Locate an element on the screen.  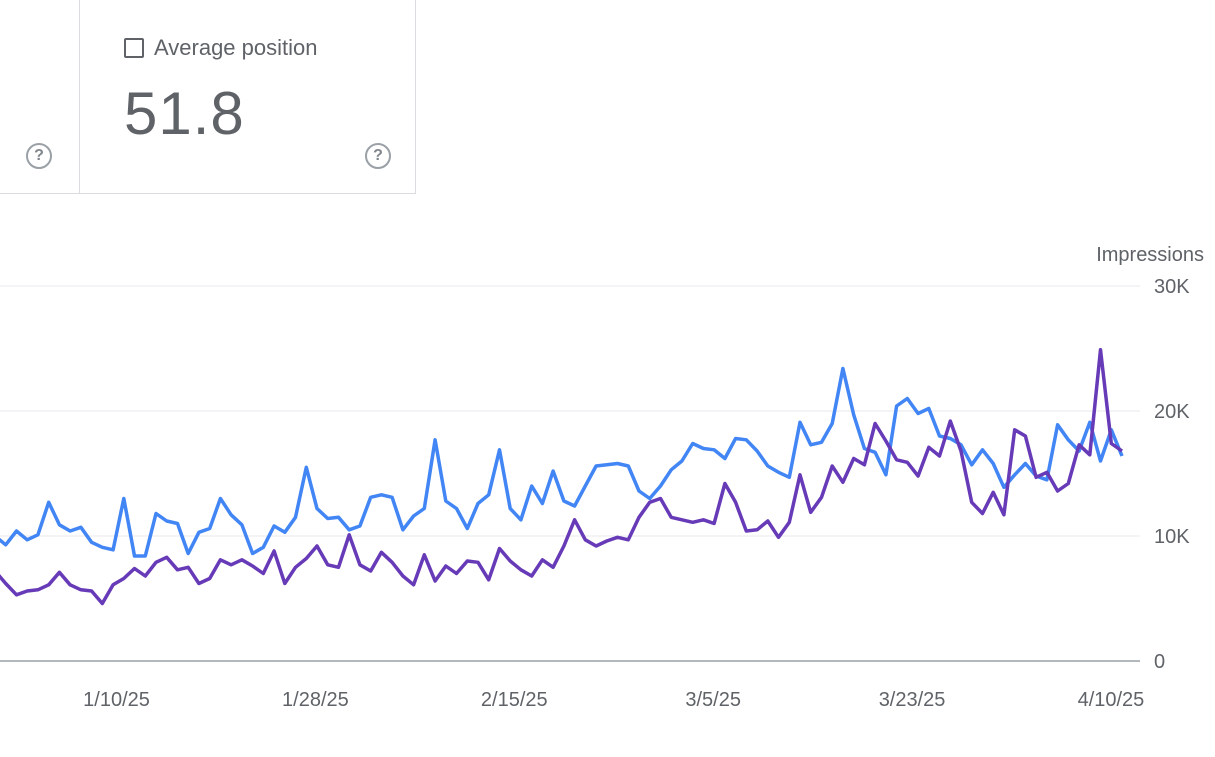
average-position-value: 51.8 is located at coordinates (184, 113).